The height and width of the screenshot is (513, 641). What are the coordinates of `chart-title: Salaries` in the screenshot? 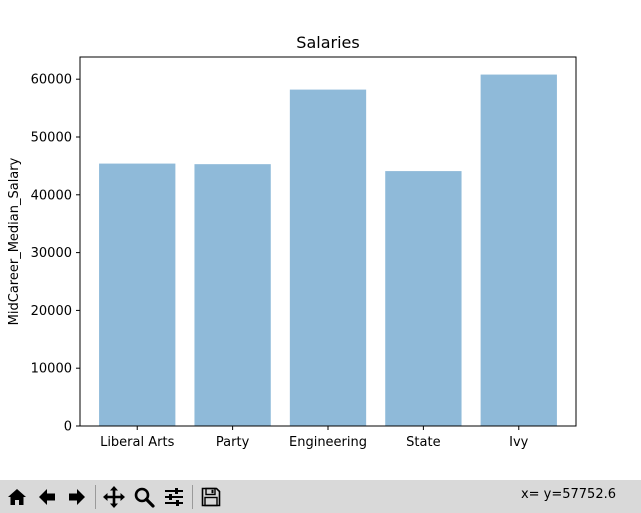 It's located at (327, 42).